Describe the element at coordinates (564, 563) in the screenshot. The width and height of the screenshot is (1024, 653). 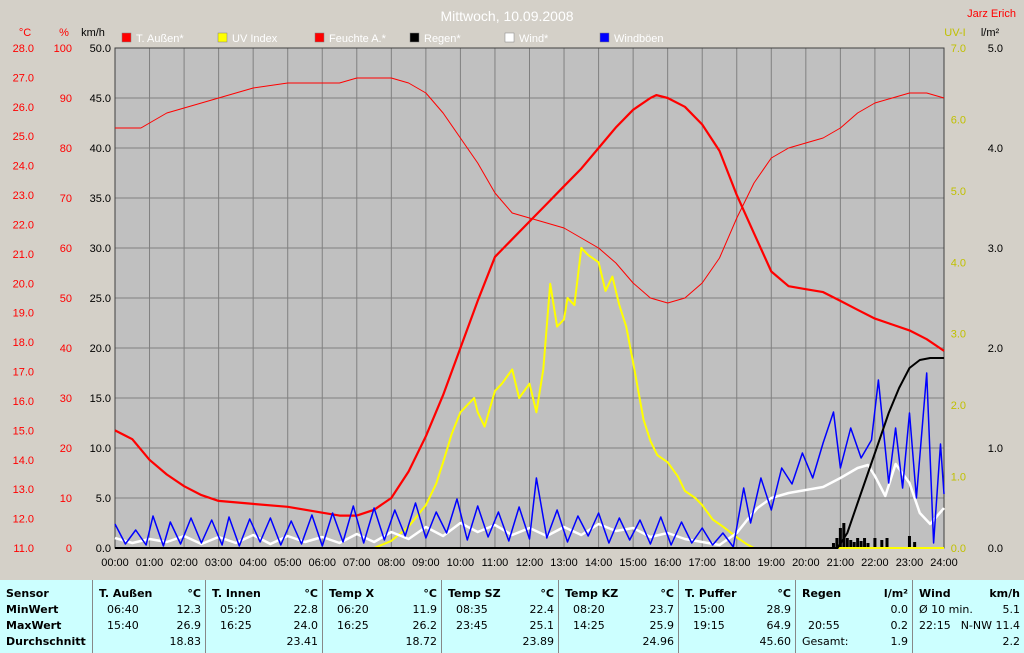
I see `axis-tick-time: 13:00` at that location.